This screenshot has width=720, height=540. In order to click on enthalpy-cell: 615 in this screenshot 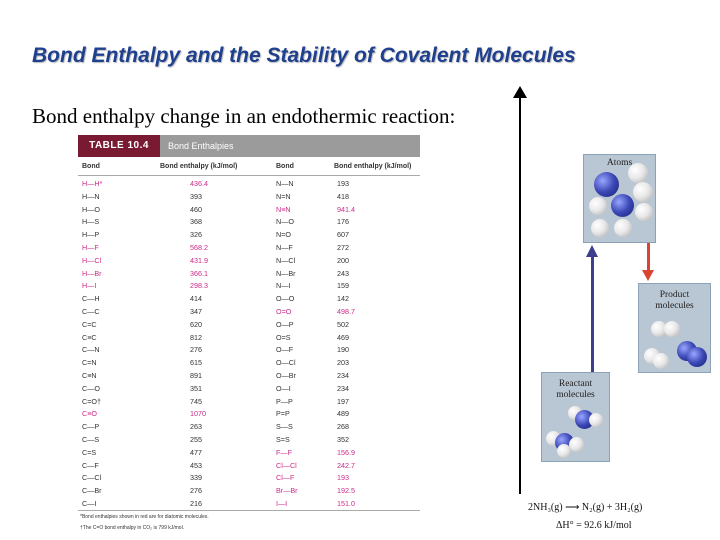, I will do `click(196, 363)`.